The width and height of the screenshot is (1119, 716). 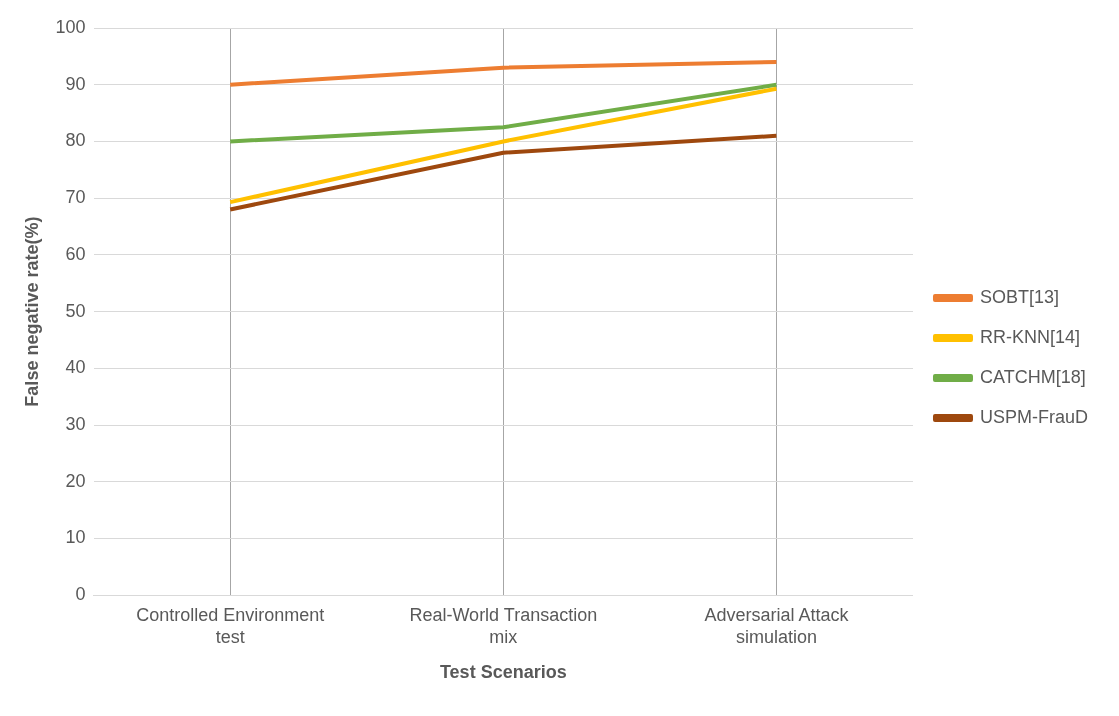 I want to click on y-tick-label: 40, so click(x=75, y=367).